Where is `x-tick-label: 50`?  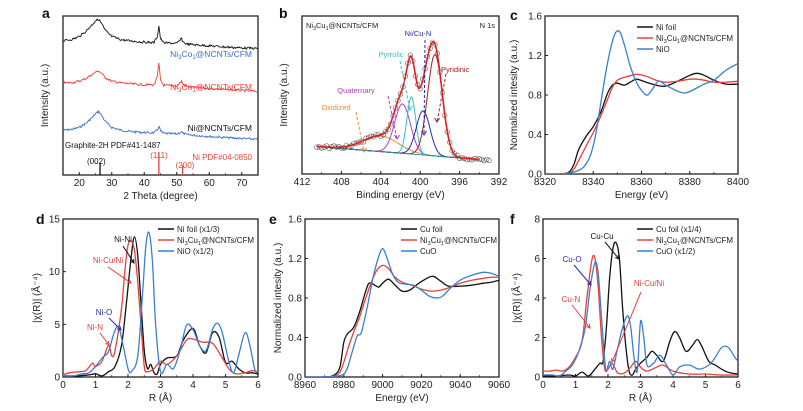
x-tick-label: 50 is located at coordinates (177, 183).